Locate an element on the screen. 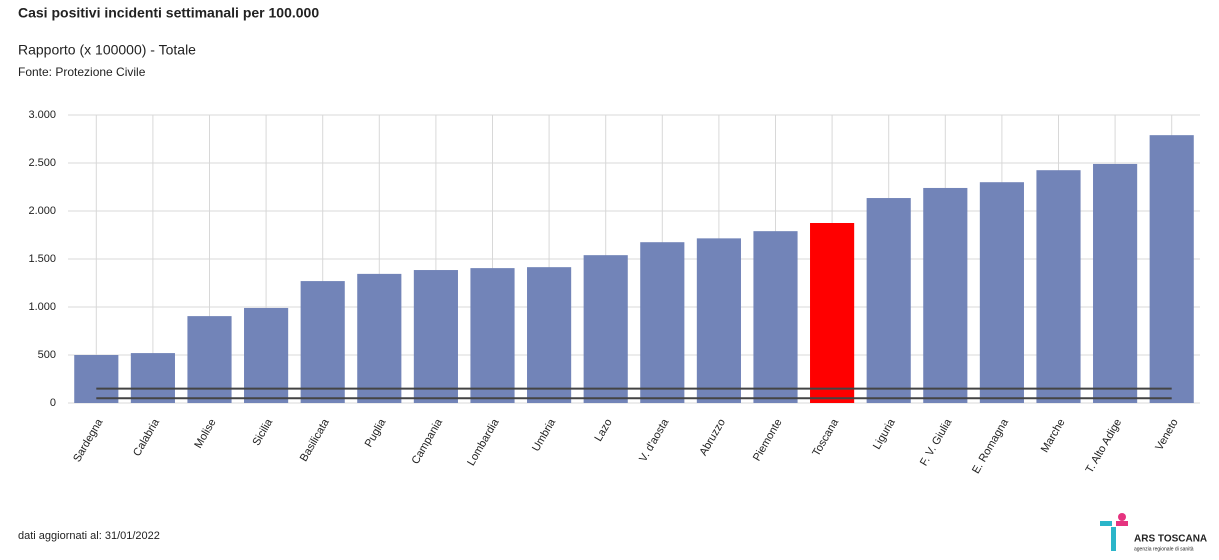  x-tick-label: Puglia is located at coordinates (376, 432).